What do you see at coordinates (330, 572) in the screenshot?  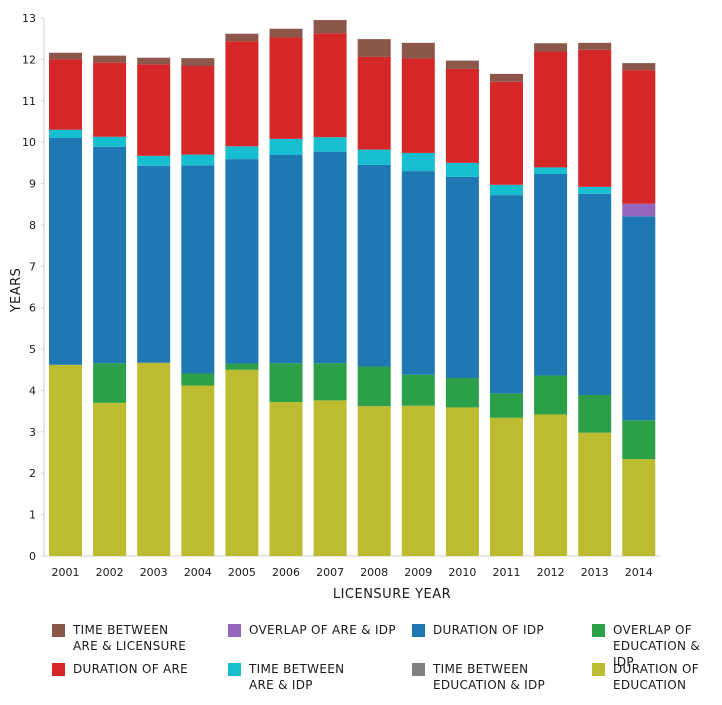 I see `x-tick-label: 2007` at bounding box center [330, 572].